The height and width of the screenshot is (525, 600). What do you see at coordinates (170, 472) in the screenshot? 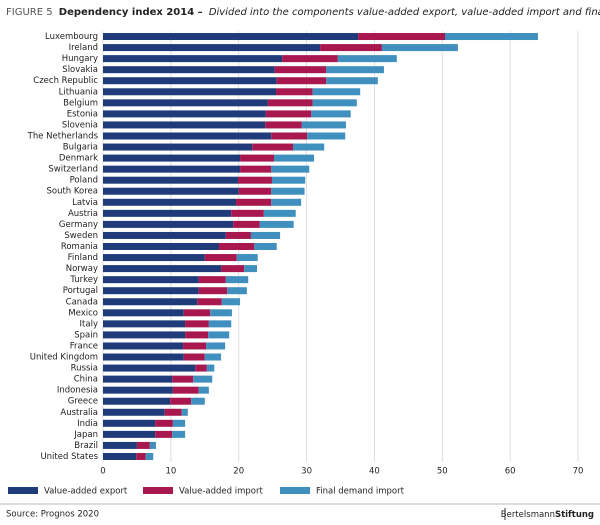
I see `x-tick-label: 10` at bounding box center [170, 472].